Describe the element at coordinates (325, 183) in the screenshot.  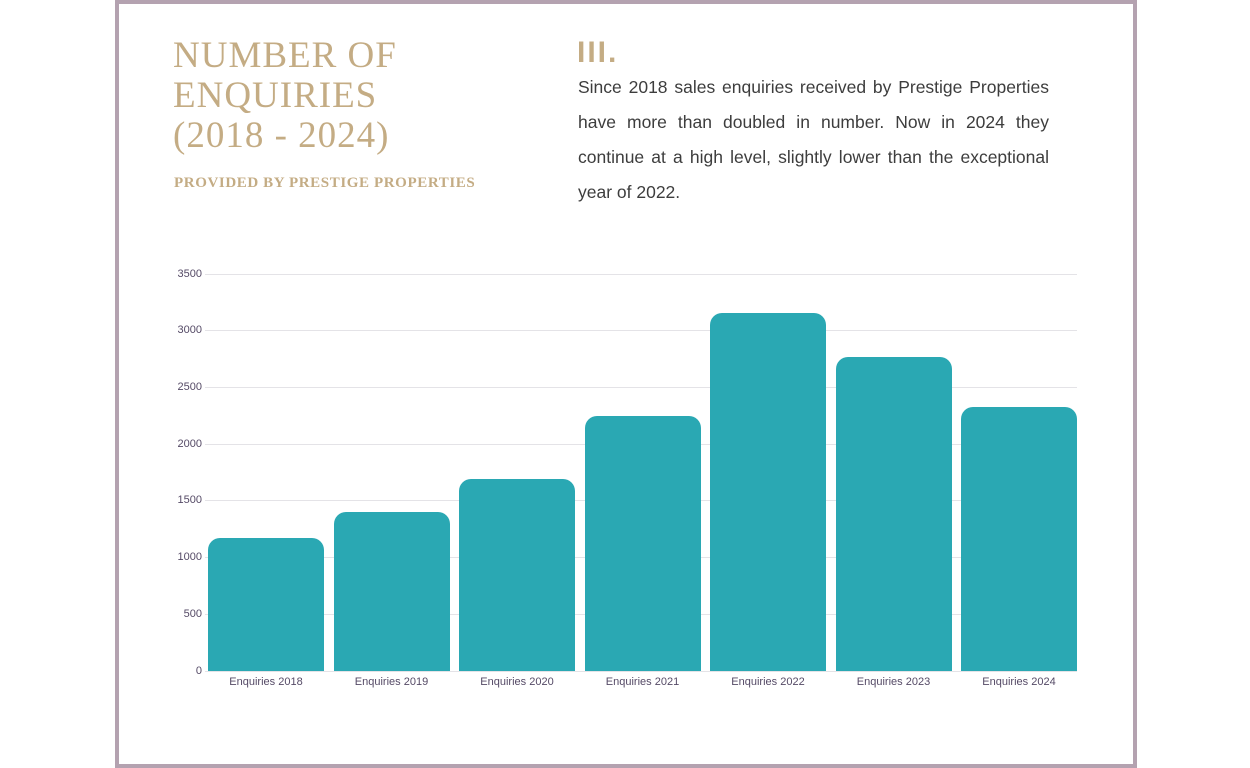
I see `page-subtitle: PROVIDED BY PRESTIGE PROPERTIES` at that location.